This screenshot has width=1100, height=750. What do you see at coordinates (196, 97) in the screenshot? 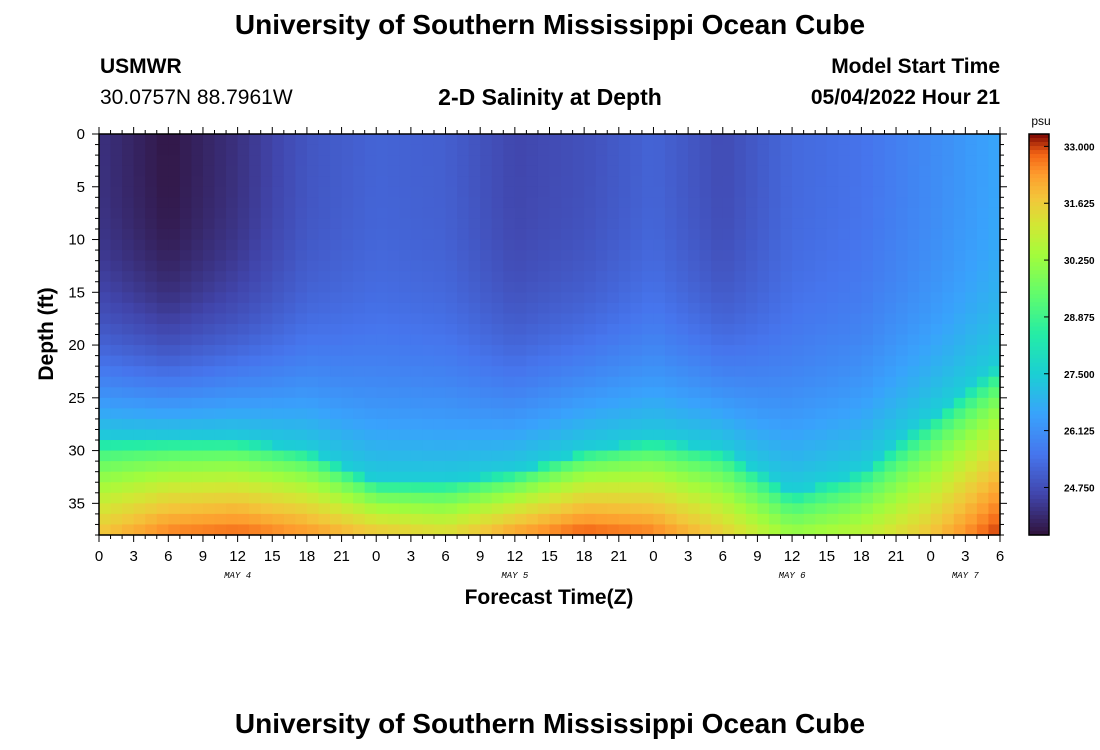
I see `station-coordinates: 30.0757N 88.7961W` at bounding box center [196, 97].